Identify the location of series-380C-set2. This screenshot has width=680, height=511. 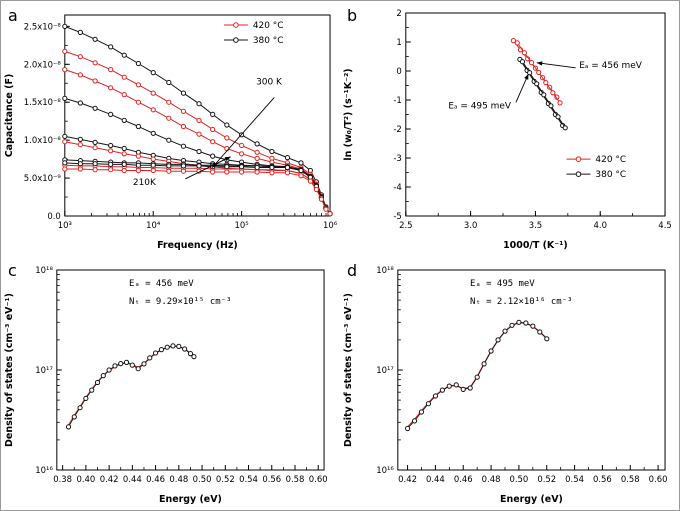
(543, 95).